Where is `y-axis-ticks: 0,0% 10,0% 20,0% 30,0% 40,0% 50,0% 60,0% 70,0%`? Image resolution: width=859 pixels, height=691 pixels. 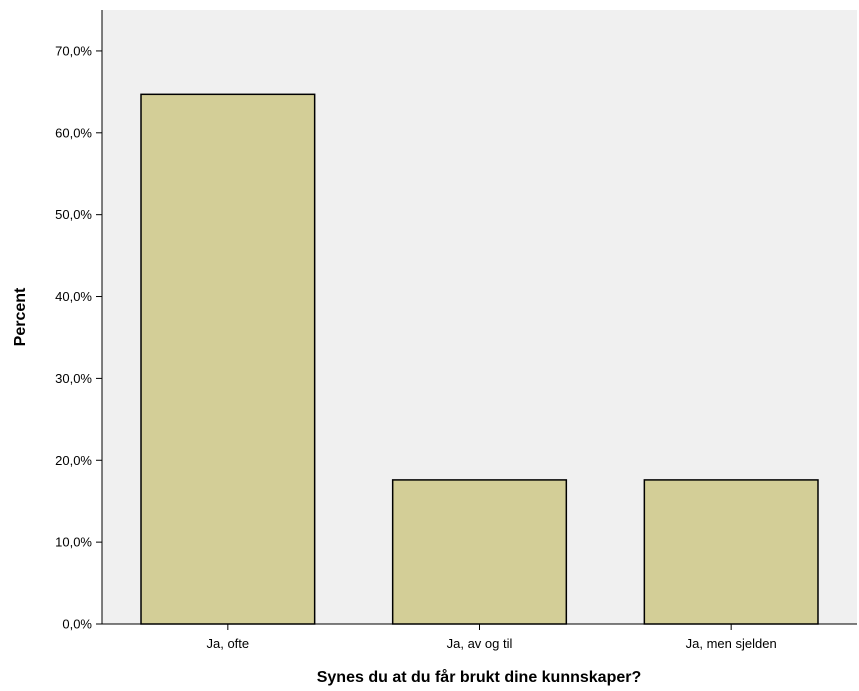 y-axis-ticks: 0,0% 10,0% 20,0% 30,0% 40,0% 50,0% 60,0% 70,0% is located at coordinates (78, 337).